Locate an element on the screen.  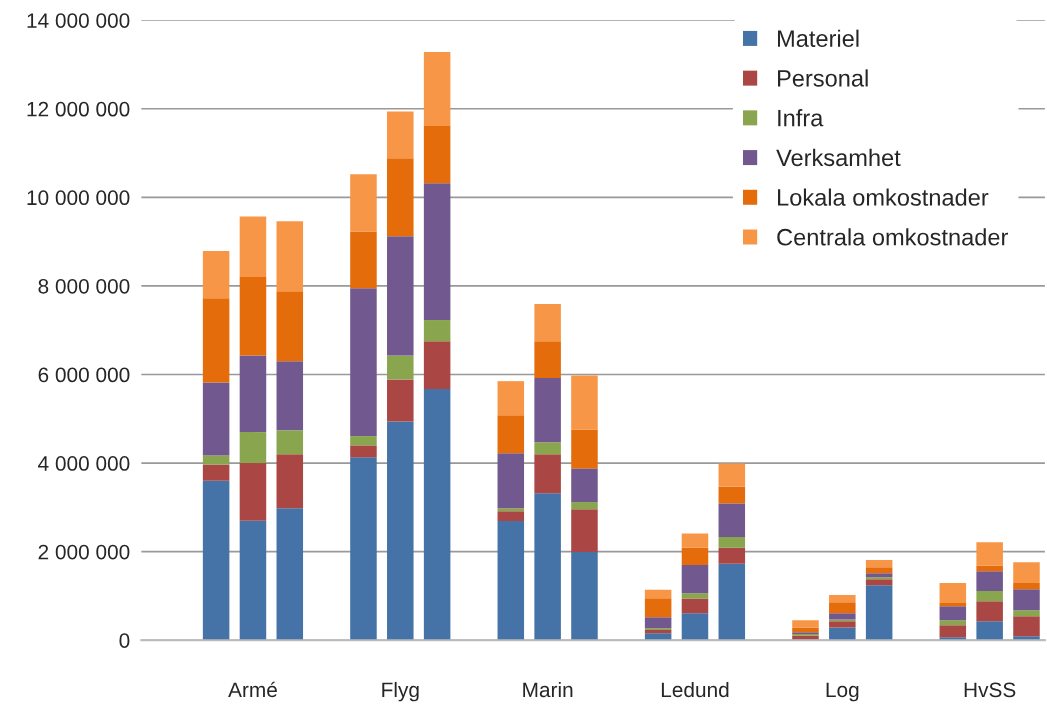
x-tick-label: Marin is located at coordinates (548, 689).